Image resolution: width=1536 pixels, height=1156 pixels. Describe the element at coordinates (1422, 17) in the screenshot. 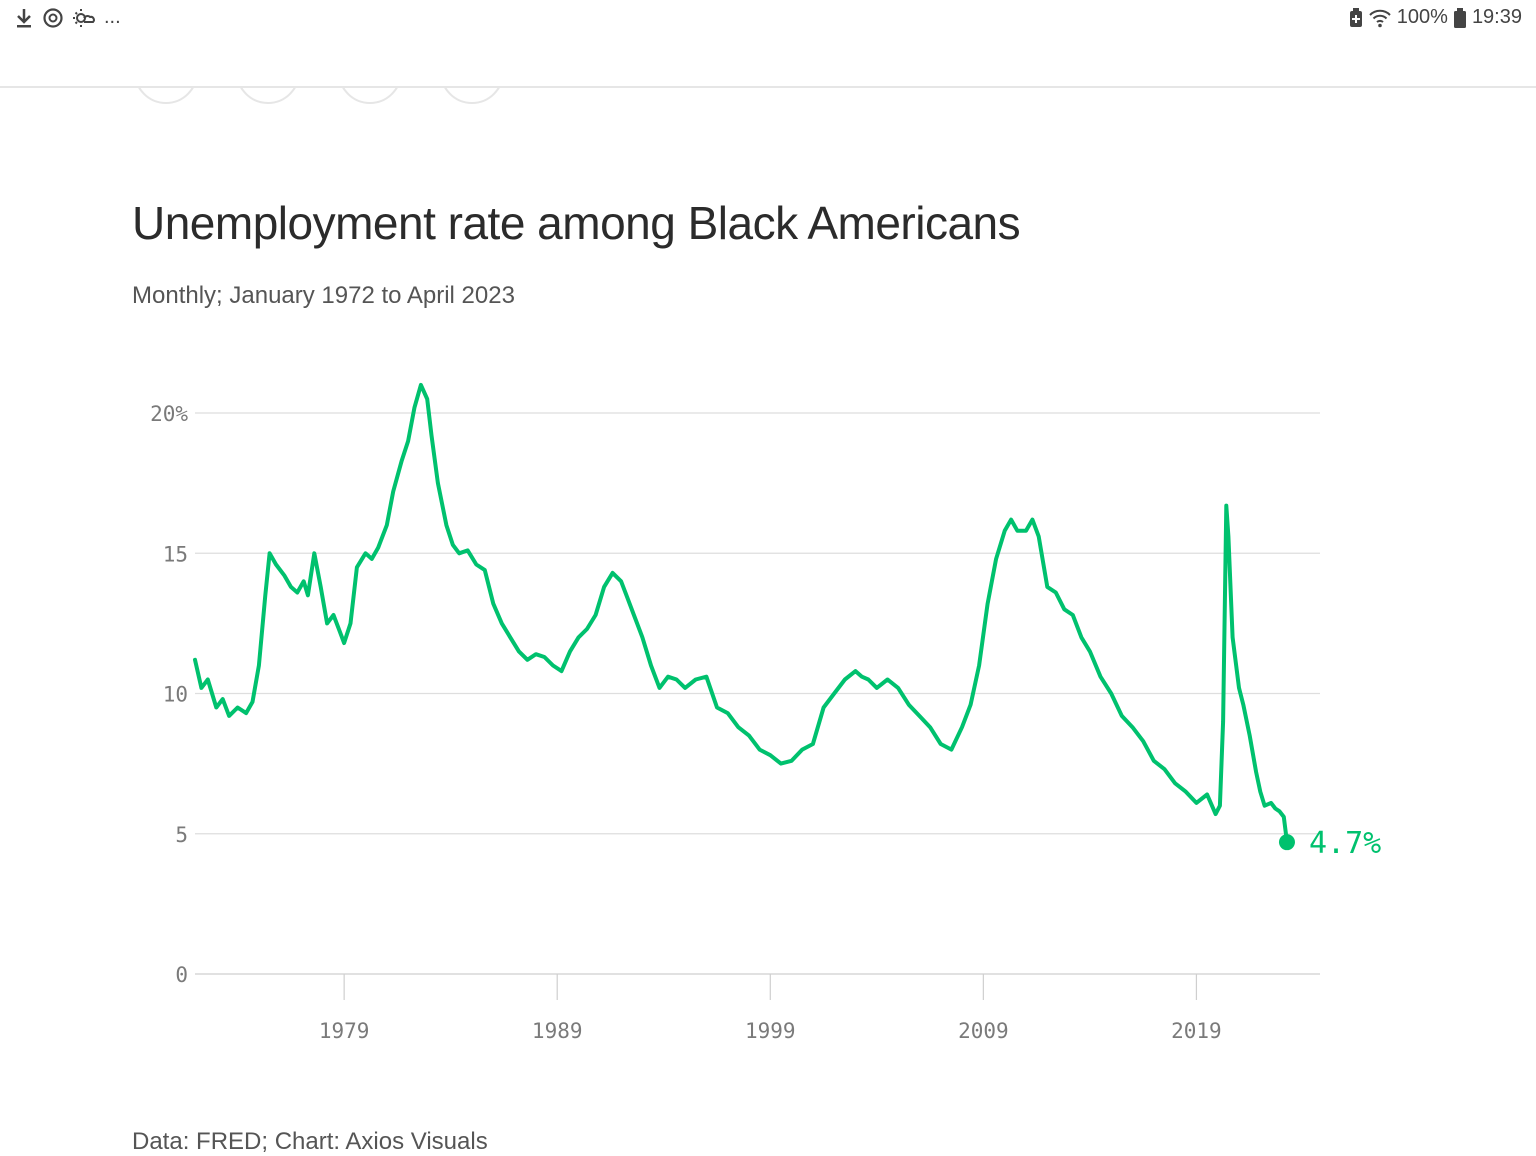

I see `battery-percent: 100%` at that location.